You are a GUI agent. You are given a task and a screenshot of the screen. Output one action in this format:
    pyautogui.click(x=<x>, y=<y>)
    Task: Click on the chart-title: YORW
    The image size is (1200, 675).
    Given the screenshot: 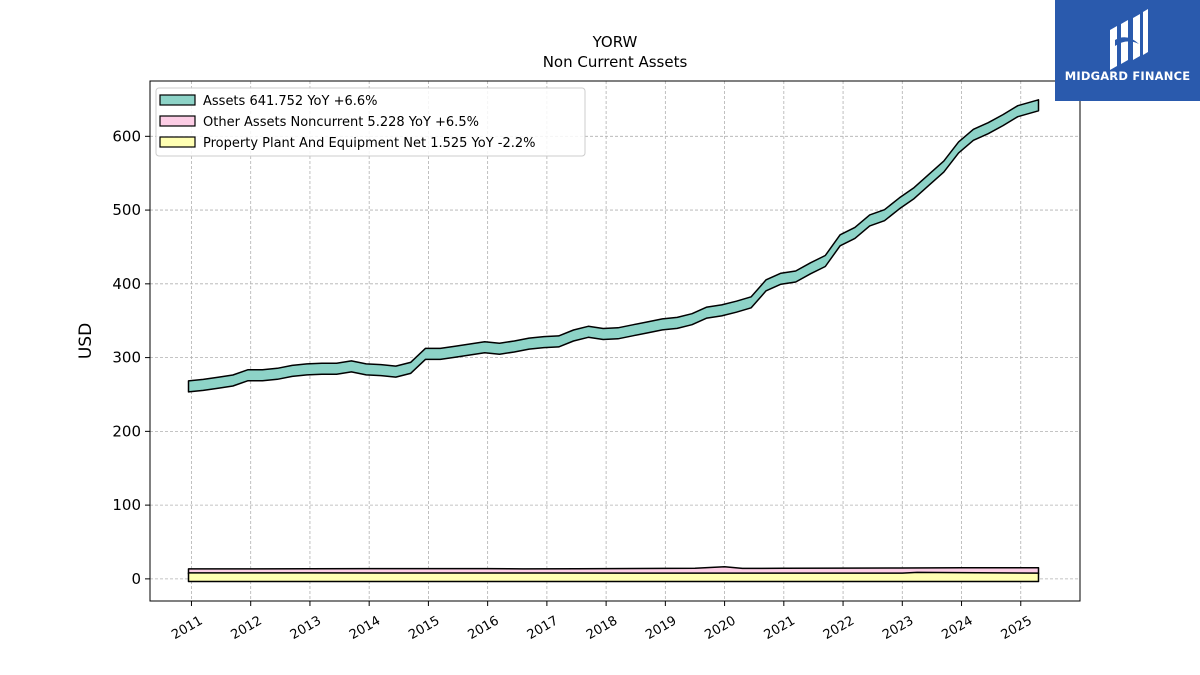 What is the action you would take?
    pyautogui.click(x=615, y=42)
    